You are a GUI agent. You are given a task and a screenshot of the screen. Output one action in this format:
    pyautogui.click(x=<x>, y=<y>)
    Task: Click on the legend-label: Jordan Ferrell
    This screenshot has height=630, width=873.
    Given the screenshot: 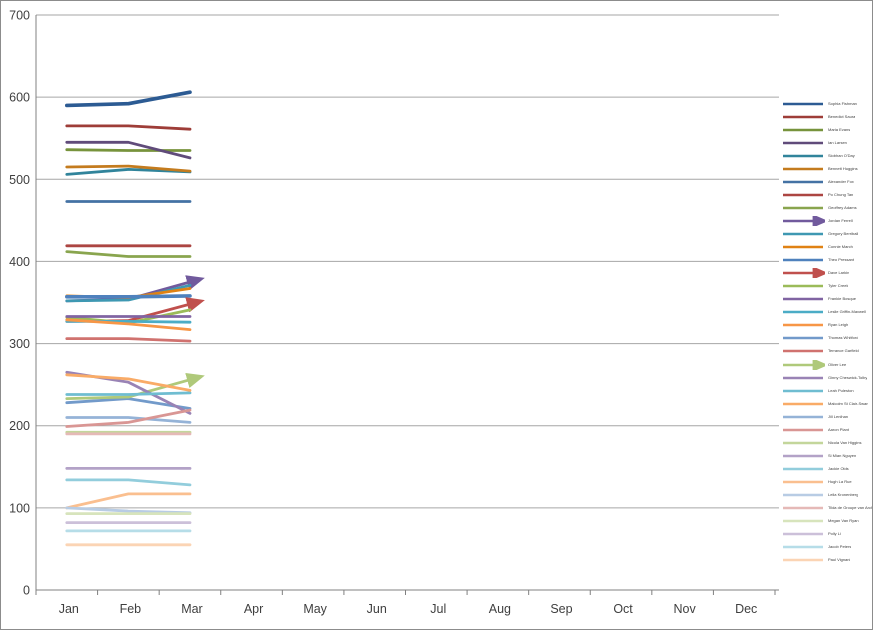 What is the action you would take?
    pyautogui.click(x=840, y=220)
    